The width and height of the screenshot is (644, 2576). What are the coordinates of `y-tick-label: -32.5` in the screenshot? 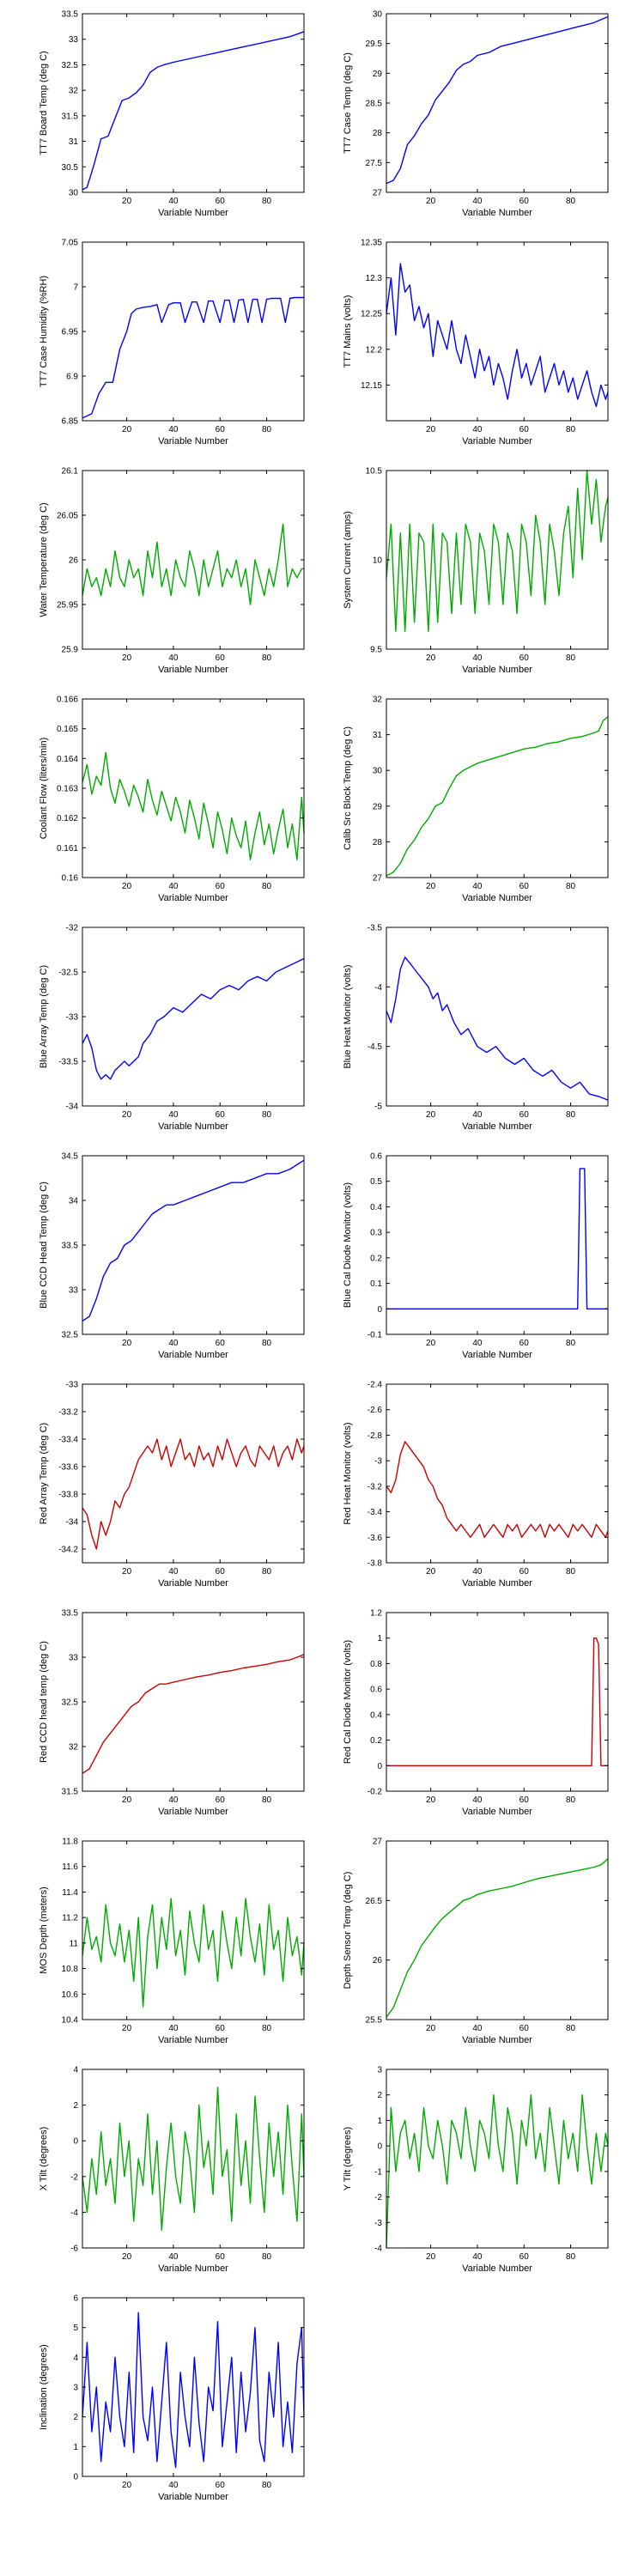 It's located at (68, 973).